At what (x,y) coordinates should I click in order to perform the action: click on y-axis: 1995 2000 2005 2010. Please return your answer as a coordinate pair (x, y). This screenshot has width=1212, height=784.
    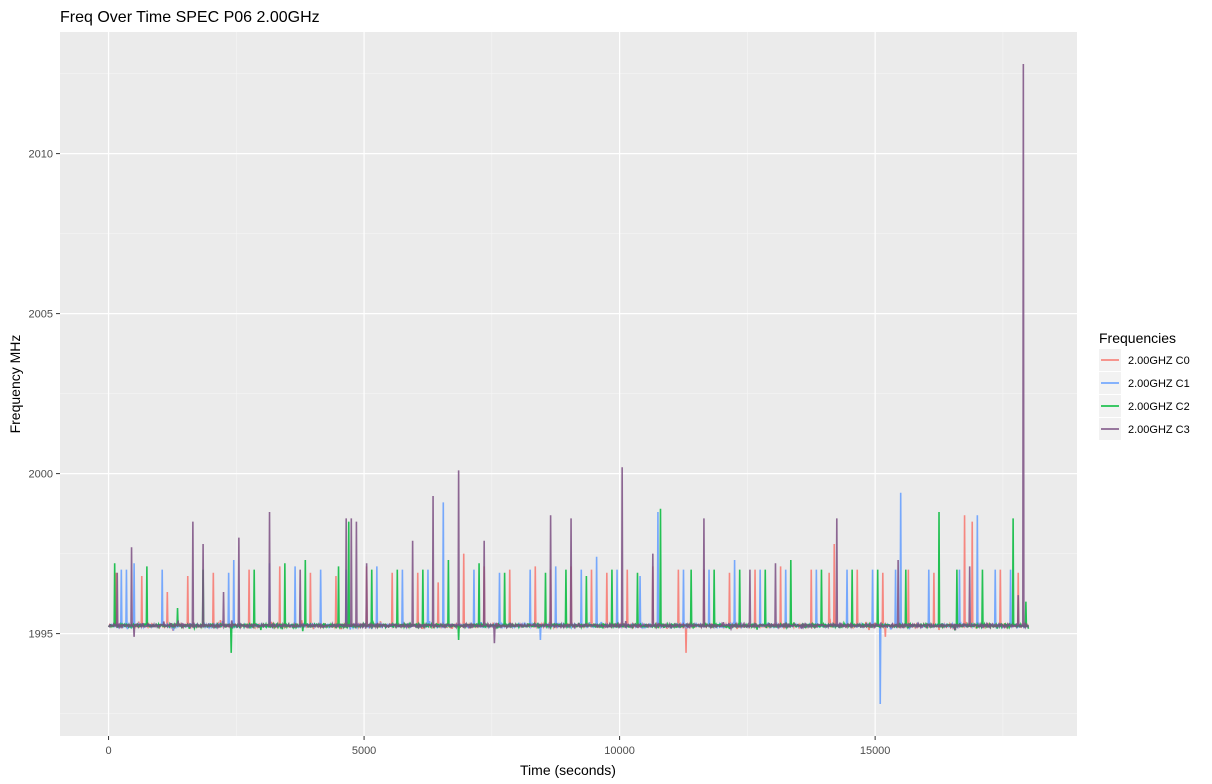
    Looking at the image, I should click on (44, 395).